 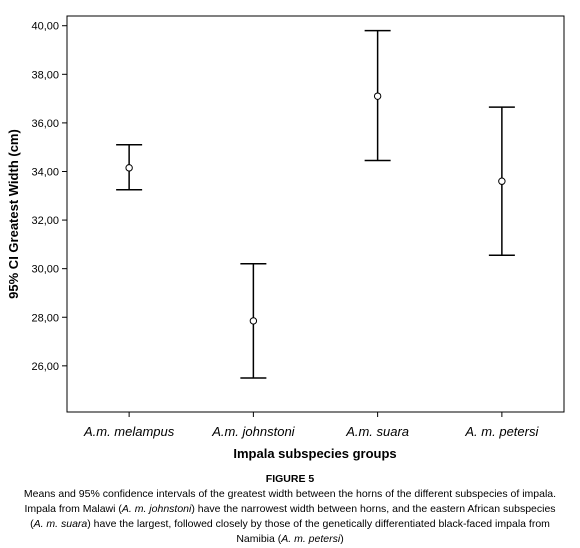 What do you see at coordinates (311, 539) in the screenshot?
I see `caption-italic-text: A. m. petersi` at bounding box center [311, 539].